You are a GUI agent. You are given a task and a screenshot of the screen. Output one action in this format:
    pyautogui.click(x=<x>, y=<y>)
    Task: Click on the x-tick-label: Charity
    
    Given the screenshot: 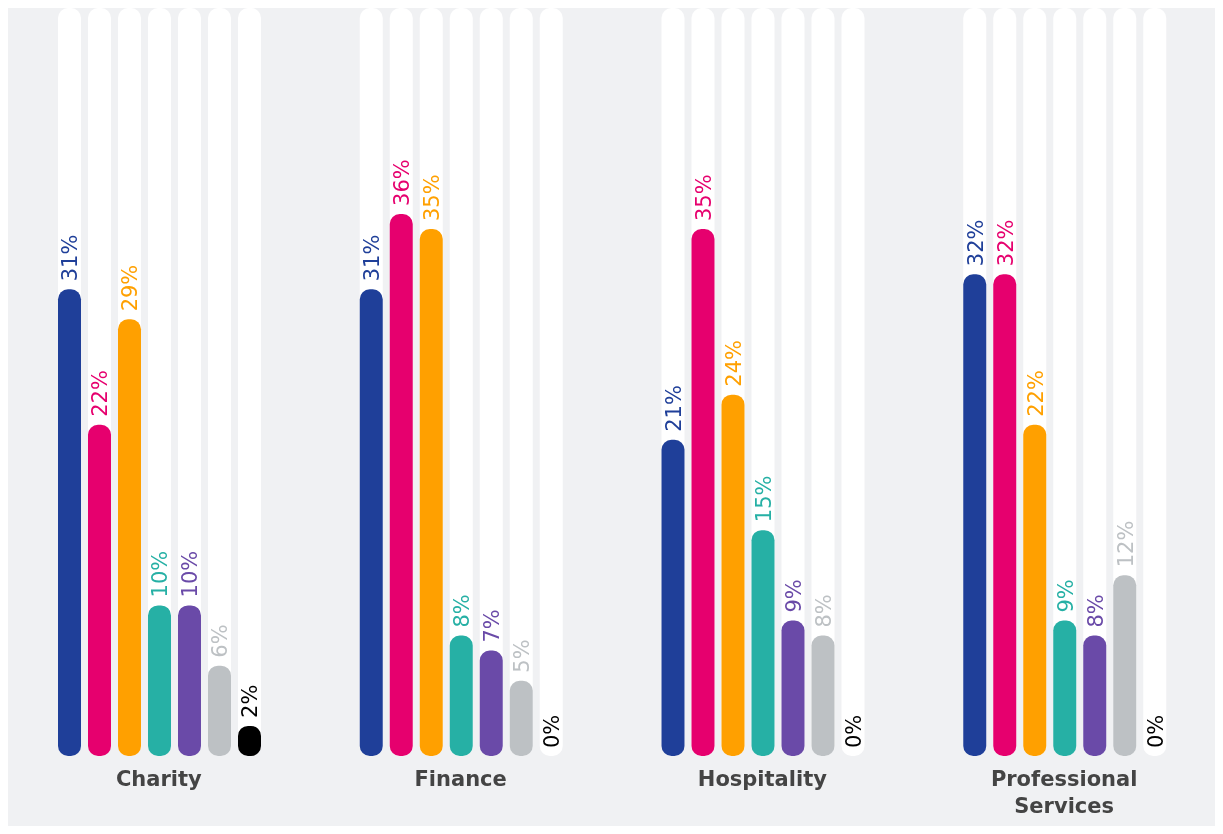 What is the action you would take?
    pyautogui.click(x=159, y=779)
    